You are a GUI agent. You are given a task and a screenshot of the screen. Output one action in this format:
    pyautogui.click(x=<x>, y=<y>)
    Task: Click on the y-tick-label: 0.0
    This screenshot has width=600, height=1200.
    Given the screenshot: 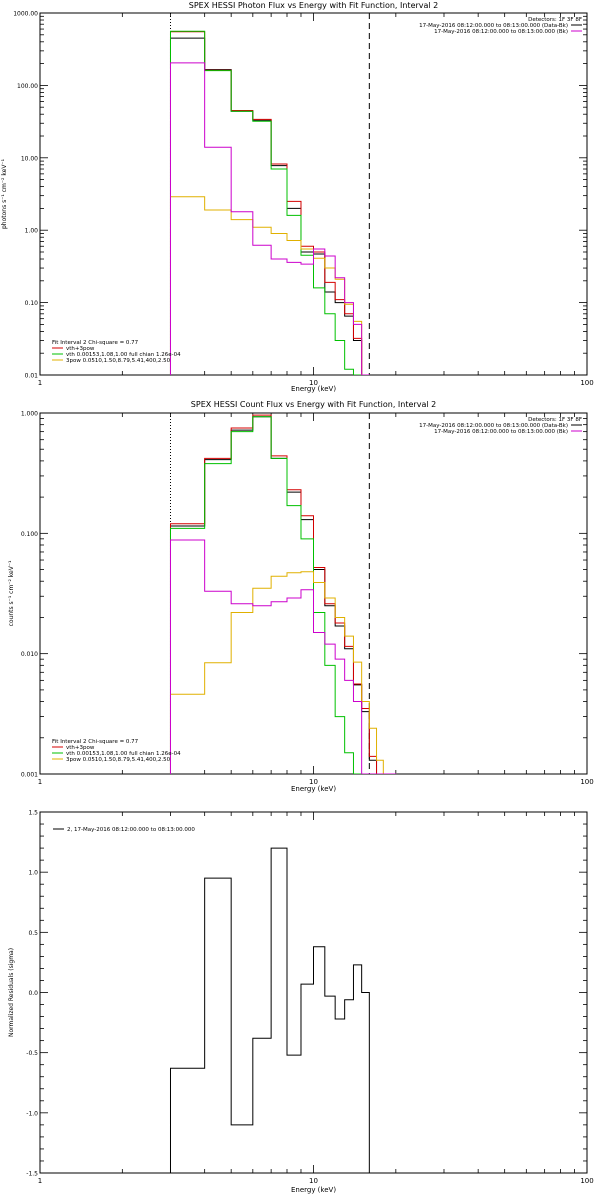 What is the action you would take?
    pyautogui.click(x=33, y=993)
    